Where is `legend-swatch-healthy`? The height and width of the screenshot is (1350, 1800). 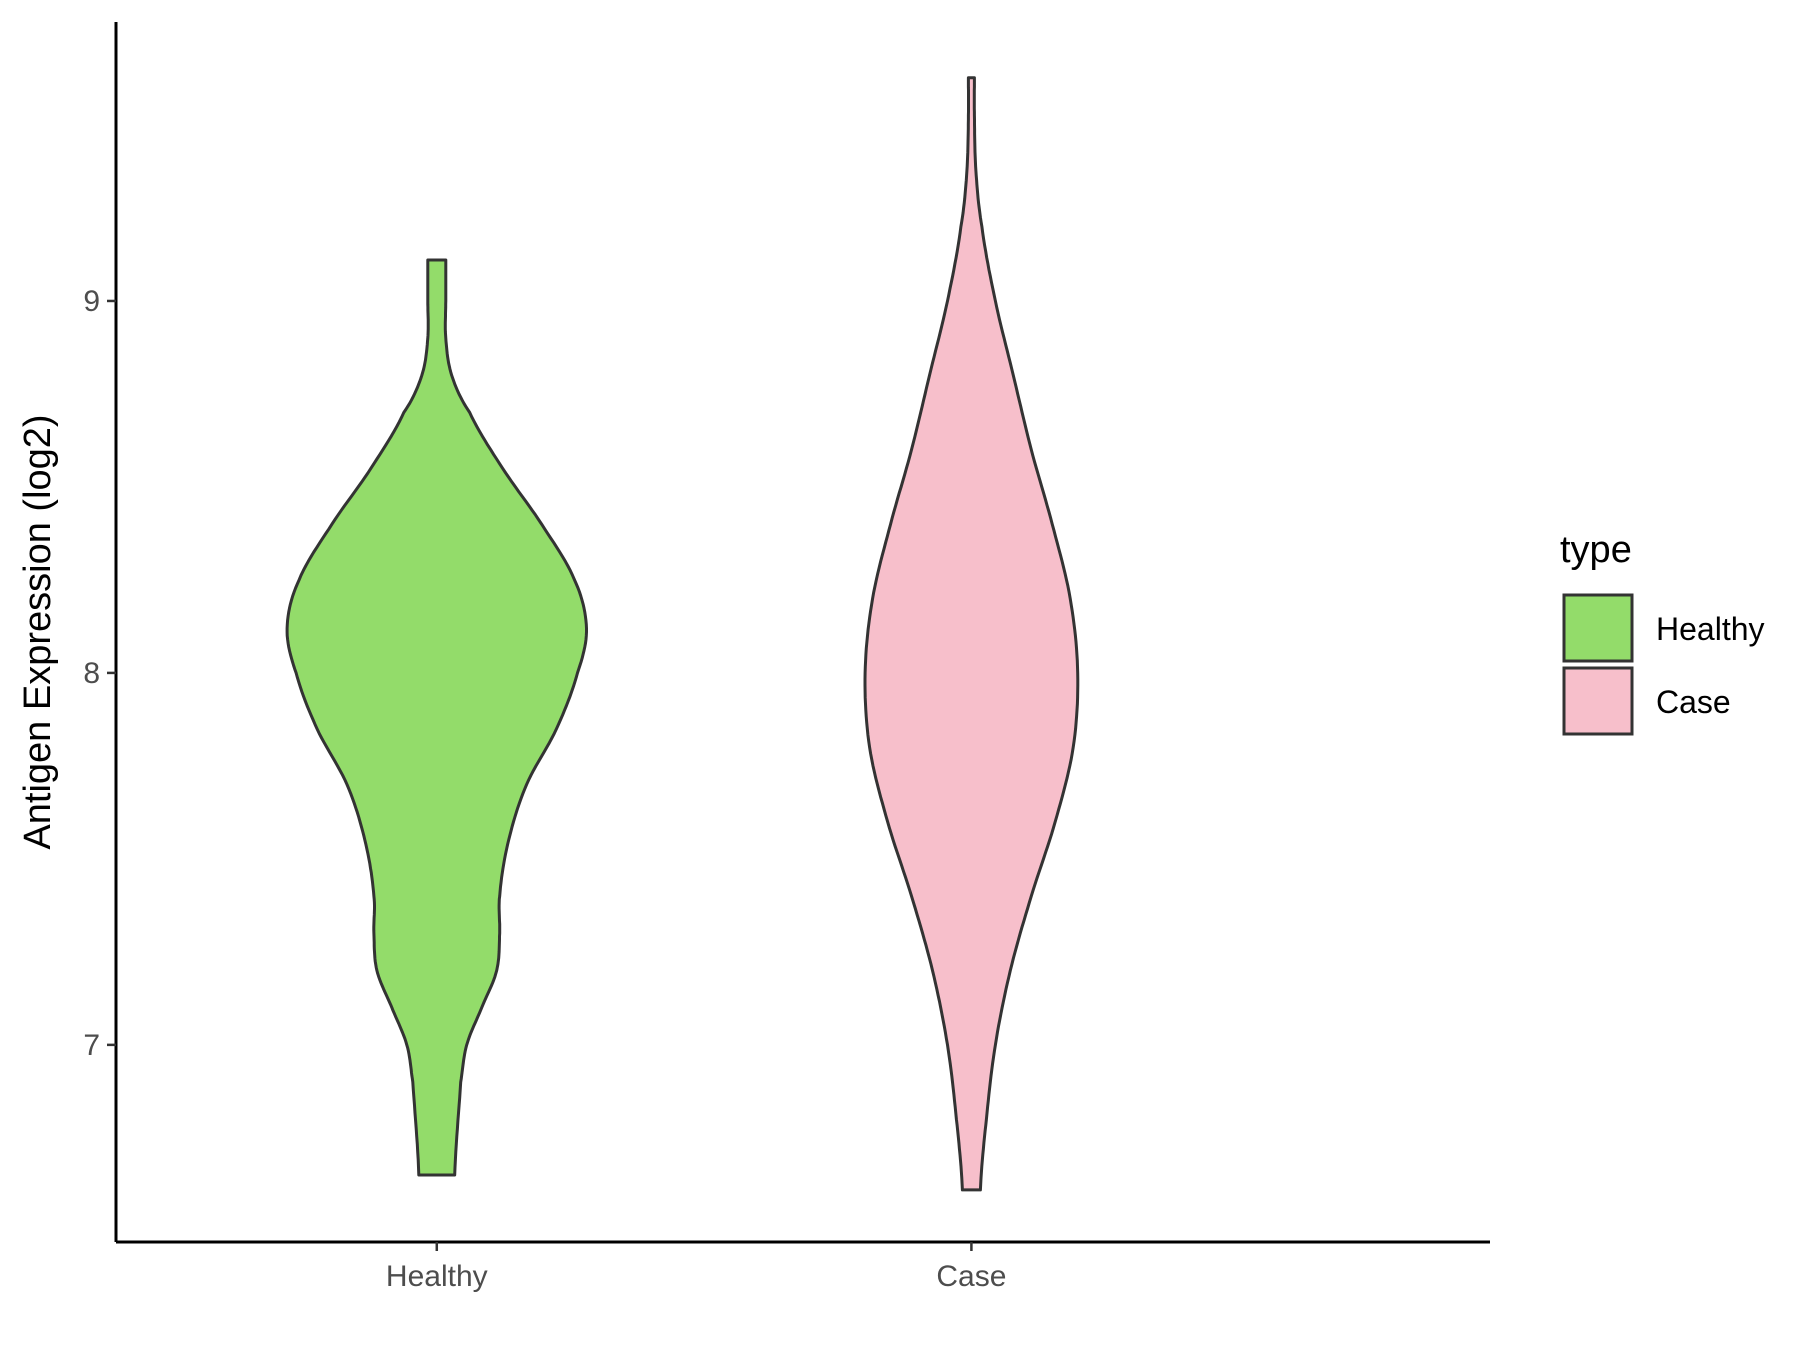 legend-swatch-healthy is located at coordinates (1598, 628).